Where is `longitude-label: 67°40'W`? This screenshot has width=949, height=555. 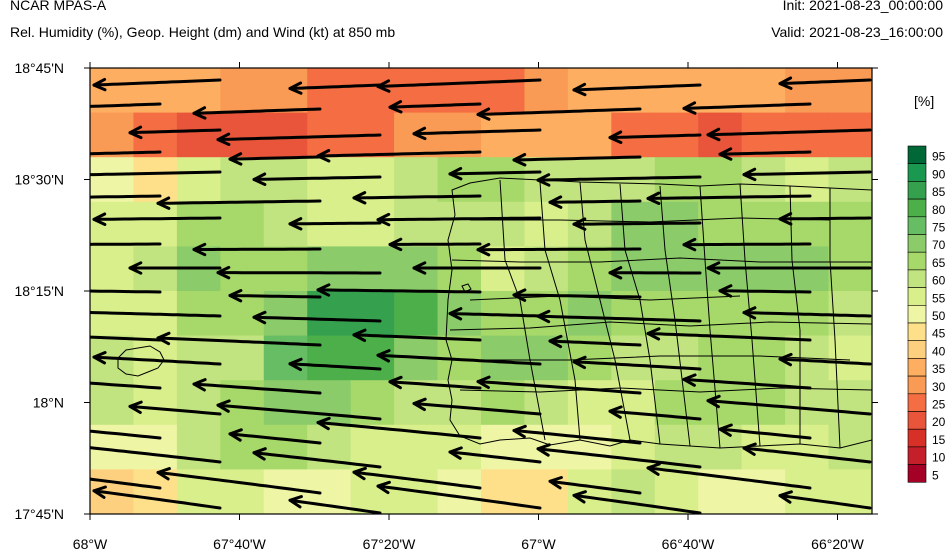 longitude-label: 67°40'W is located at coordinates (239, 544).